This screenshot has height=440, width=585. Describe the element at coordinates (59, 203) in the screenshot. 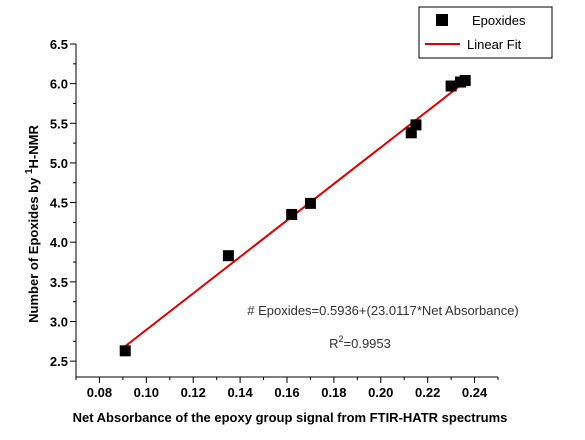

I see `y-tick-label: 4.5` at that location.